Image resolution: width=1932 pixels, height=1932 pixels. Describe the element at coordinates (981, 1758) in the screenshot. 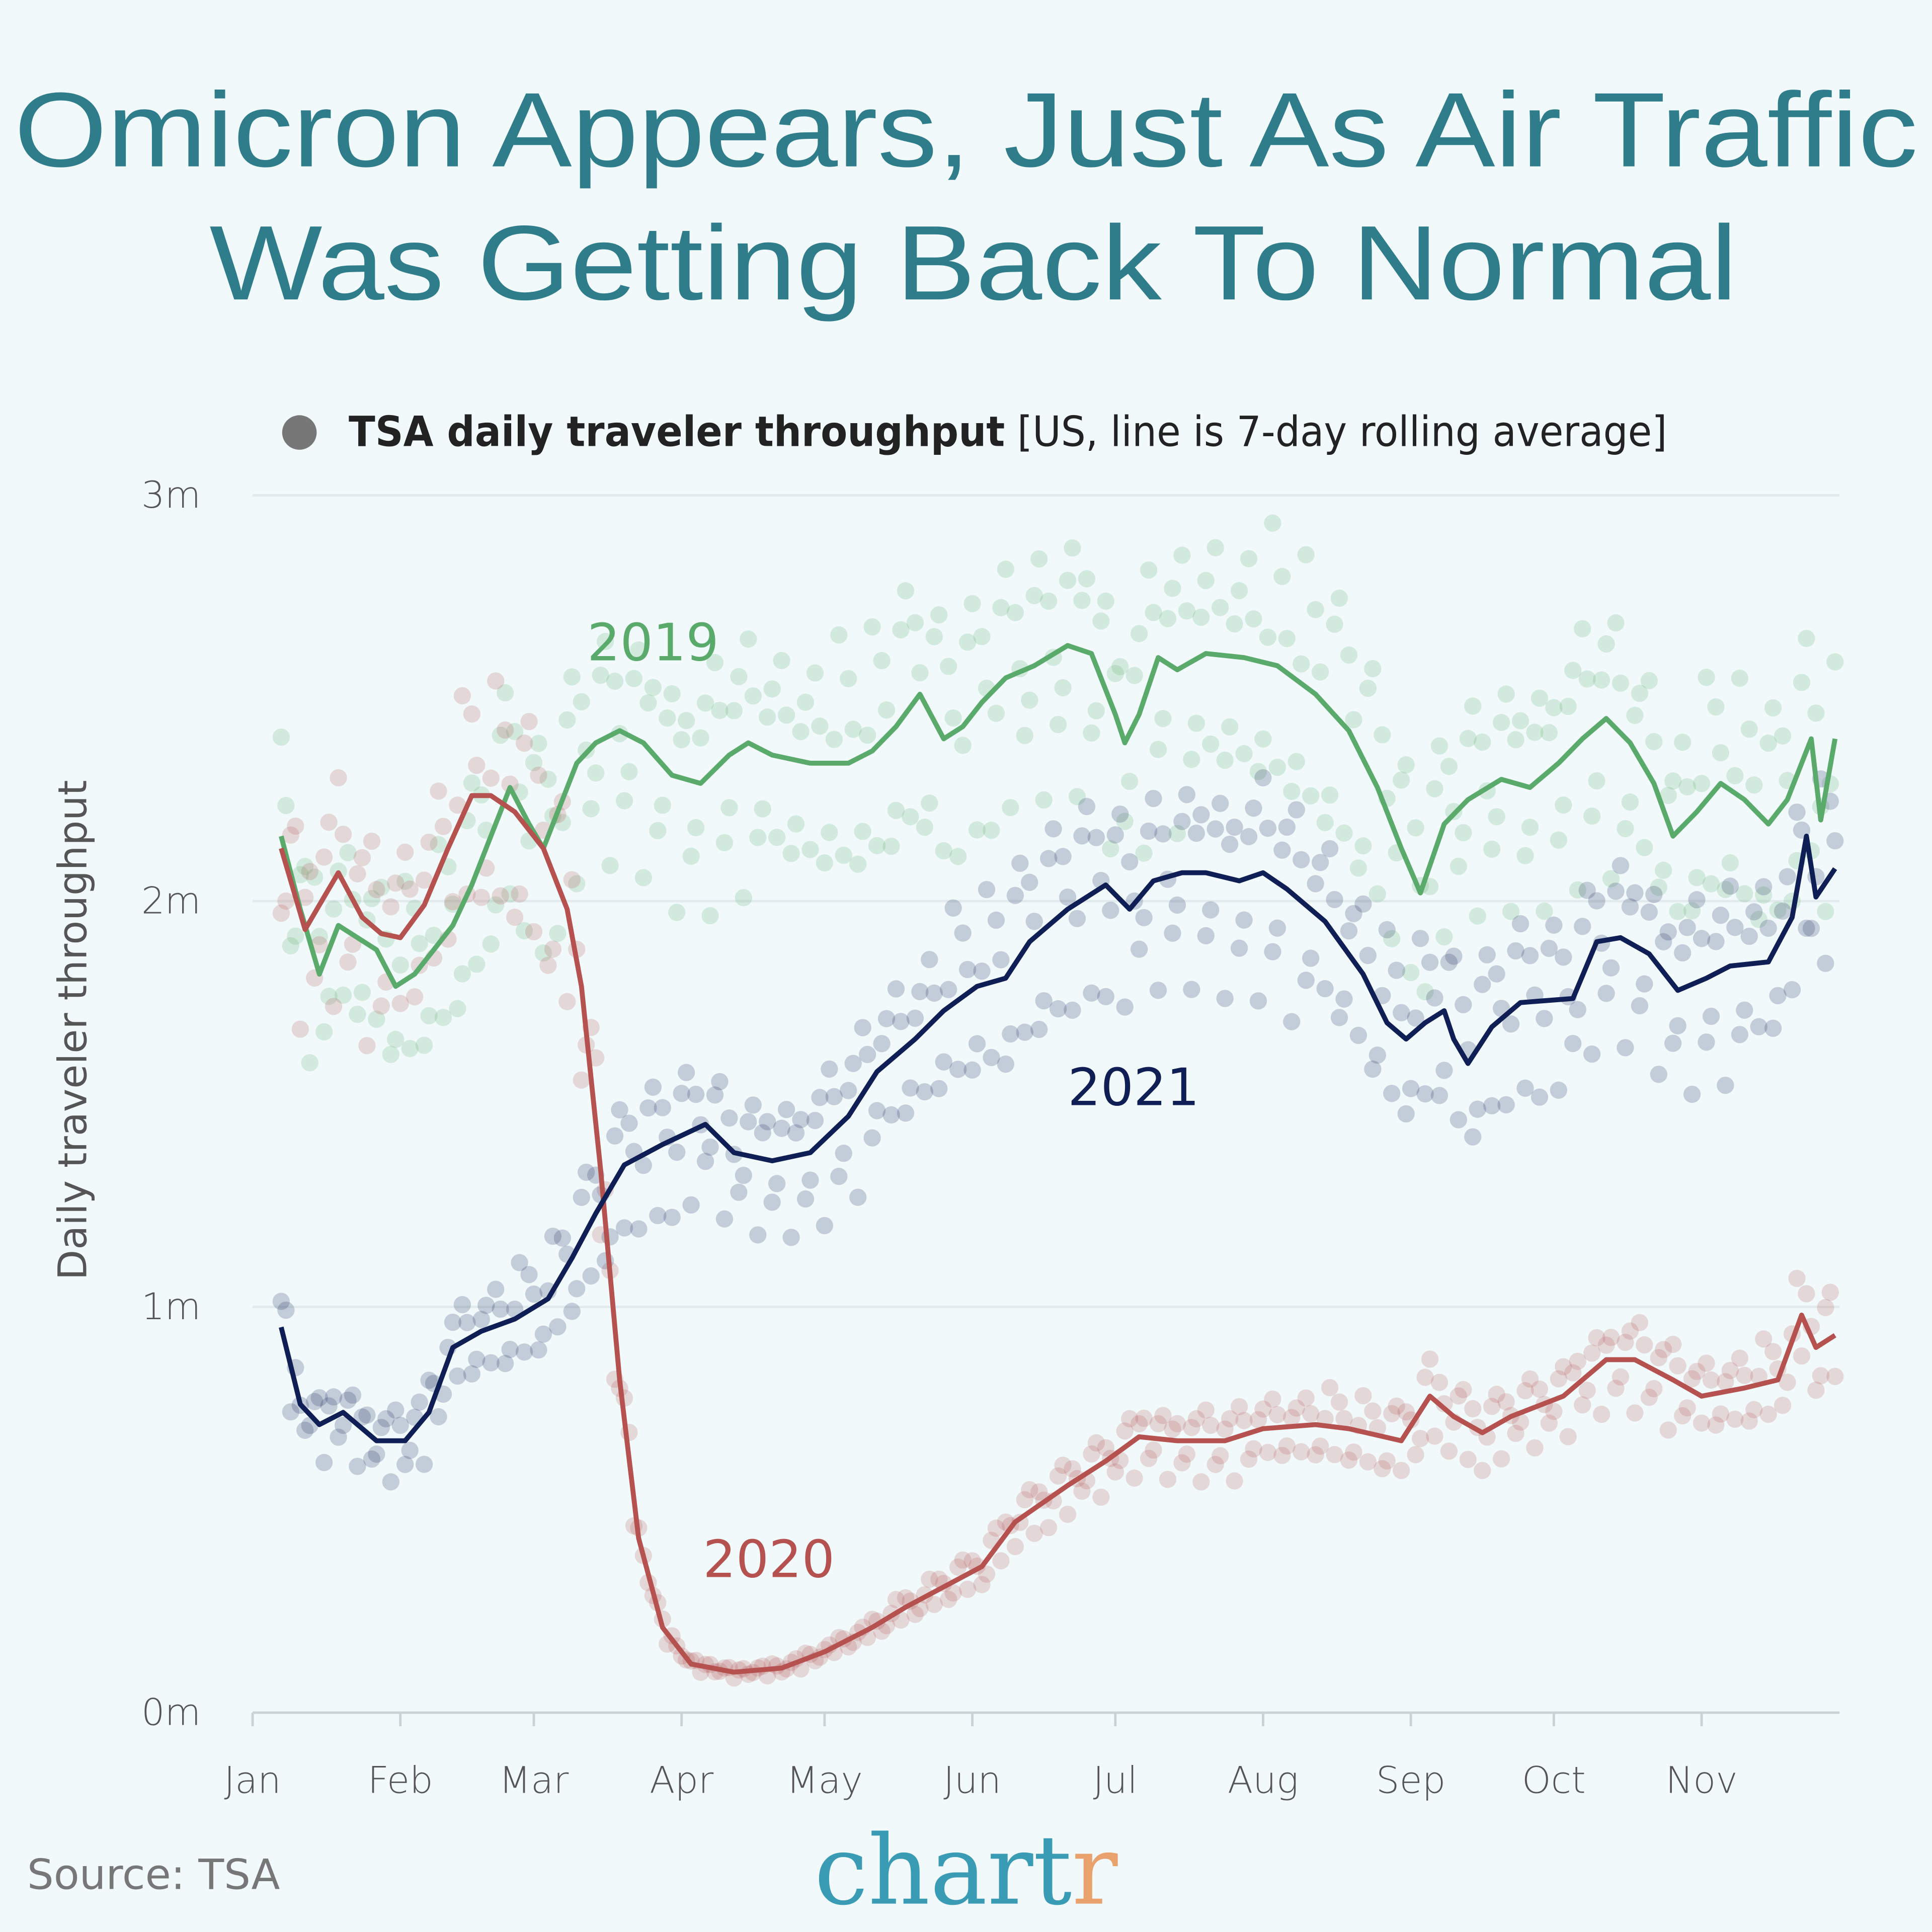

I see `x-axis-ticks: Jan Feb Mar Apr May Jun Jul Aug Sep Oct Nov` at that location.